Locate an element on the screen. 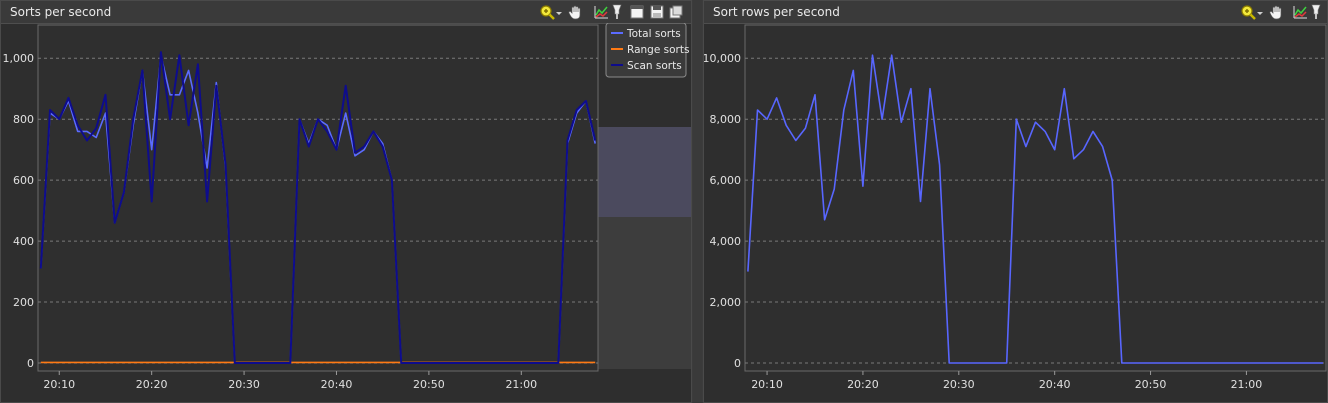  save-icon is located at coordinates (657, 12).